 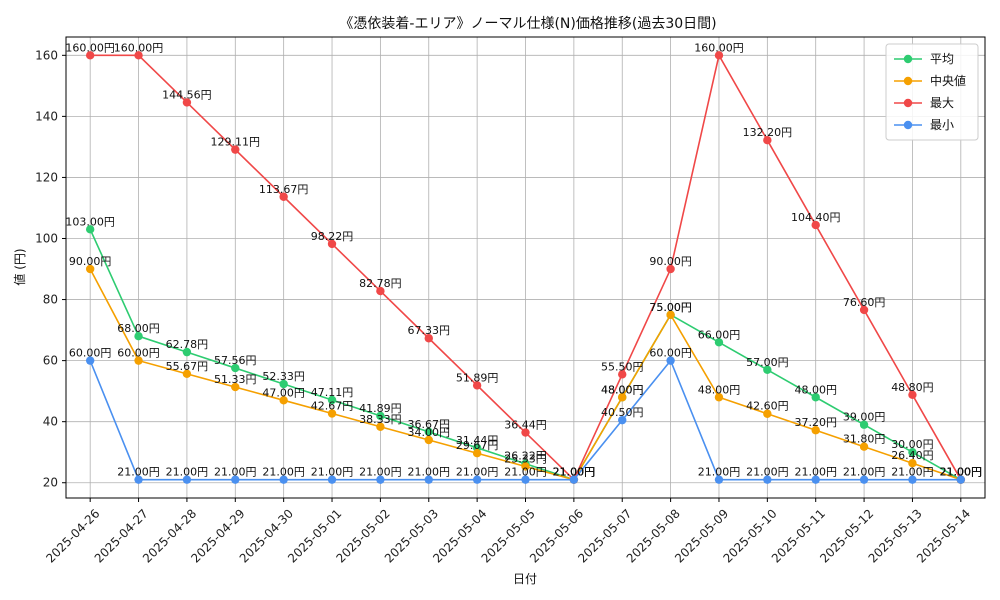 I want to click on data-label: 38.33円, so click(x=380, y=419).